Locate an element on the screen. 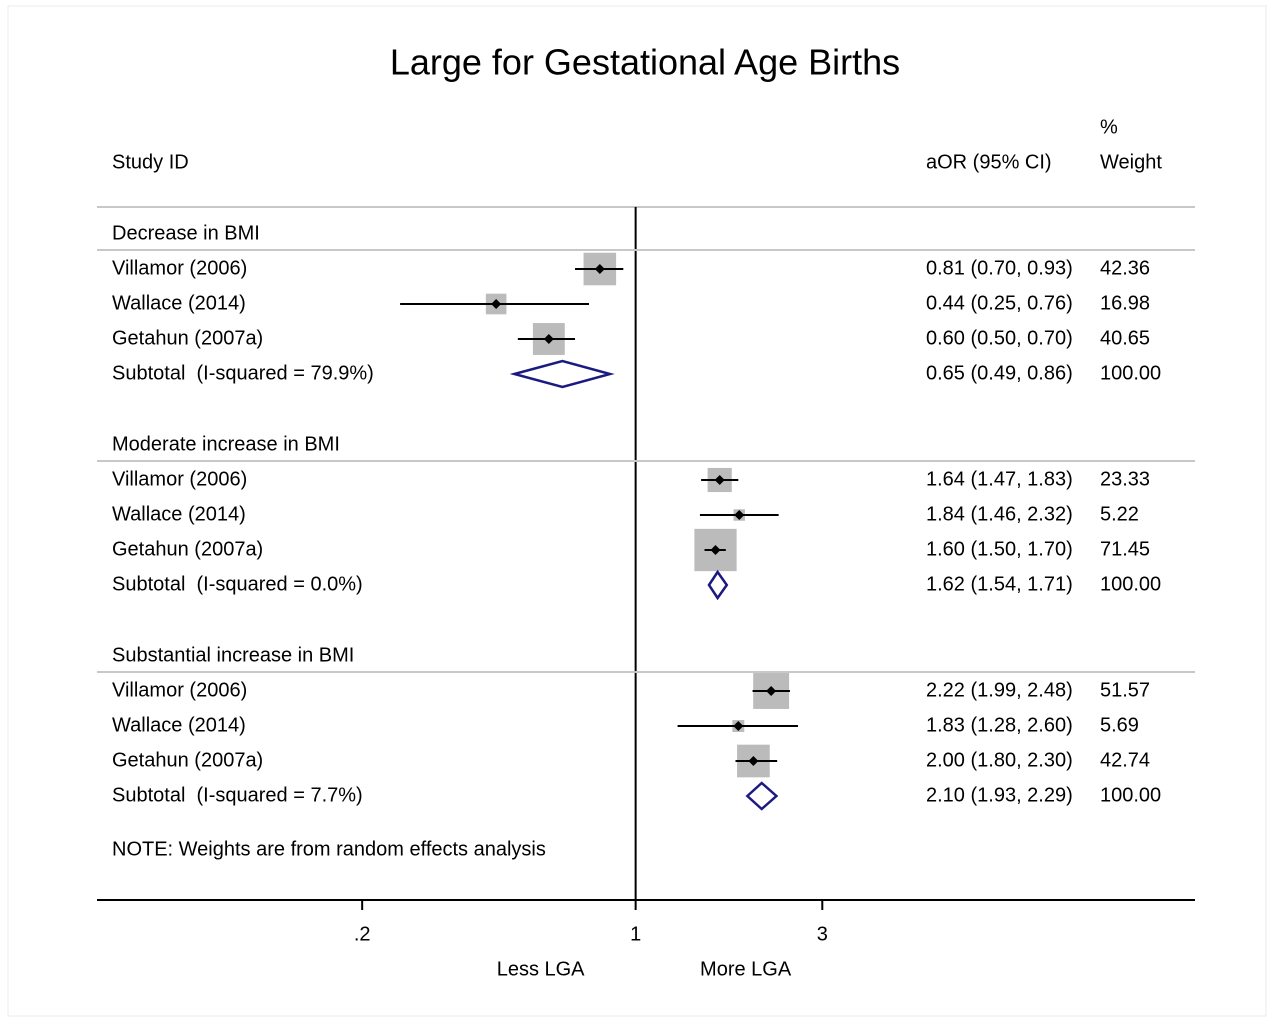 Image resolution: width=1274 pixels, height=1024 pixels. ci-label: 1.60 (1.50, 1.70) is located at coordinates (999, 549).